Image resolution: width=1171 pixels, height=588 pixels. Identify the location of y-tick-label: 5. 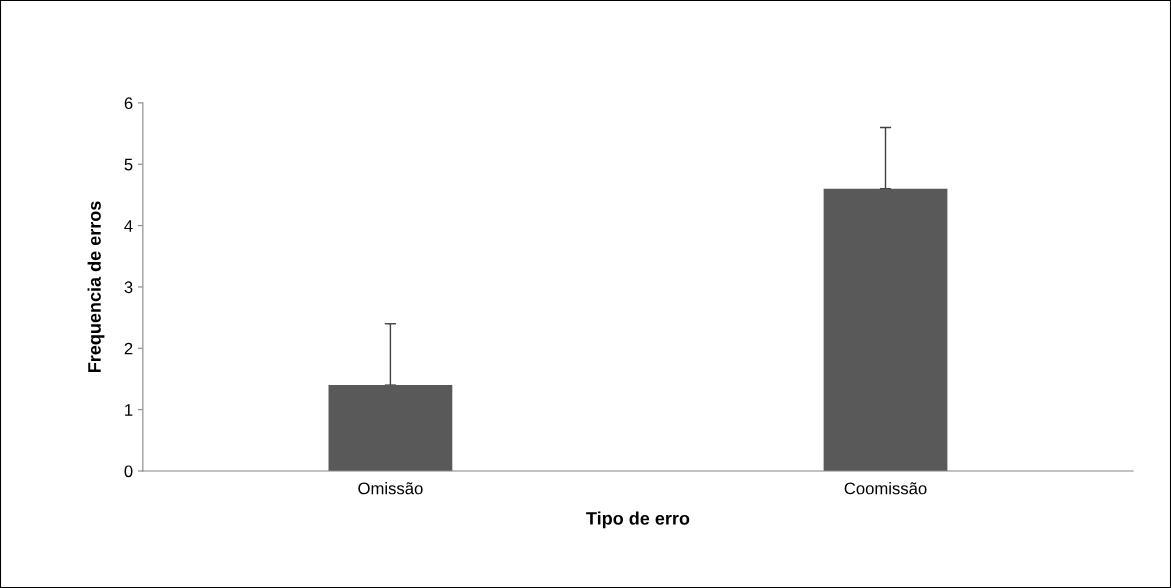
(128, 164).